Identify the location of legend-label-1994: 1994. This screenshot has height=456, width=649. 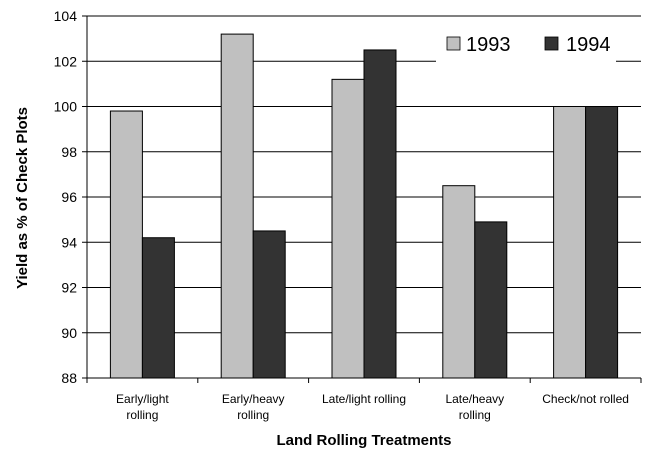
(588, 45).